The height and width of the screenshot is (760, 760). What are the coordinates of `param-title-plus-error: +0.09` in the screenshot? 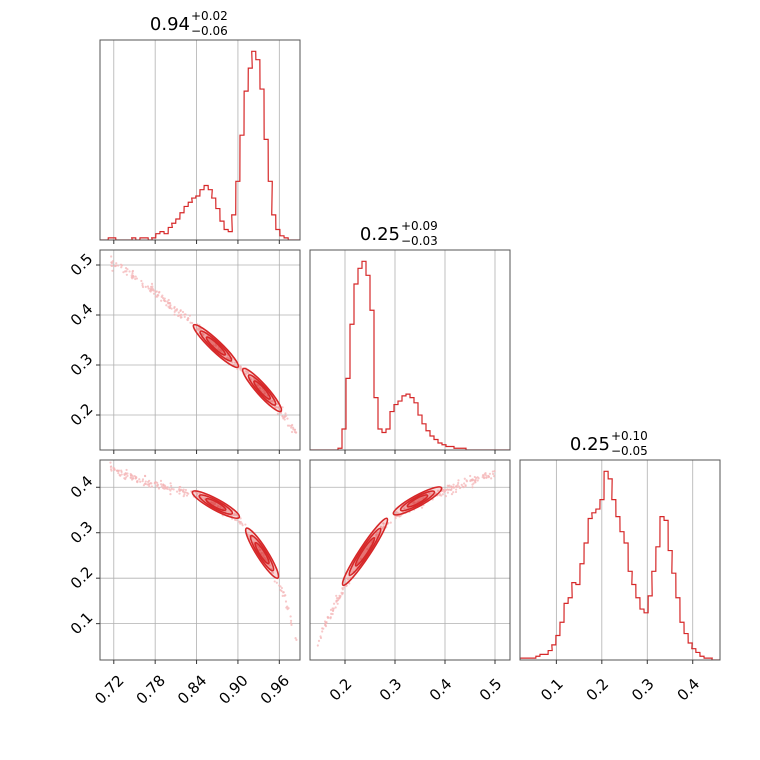 It's located at (419, 226).